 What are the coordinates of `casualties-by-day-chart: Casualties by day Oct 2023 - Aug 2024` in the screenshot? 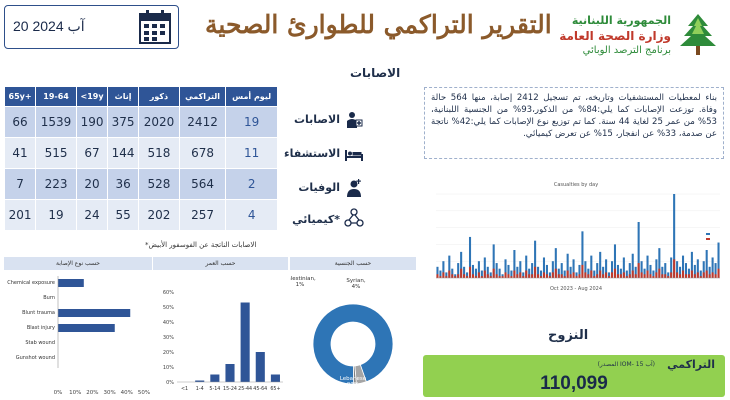 It's located at (578, 237).